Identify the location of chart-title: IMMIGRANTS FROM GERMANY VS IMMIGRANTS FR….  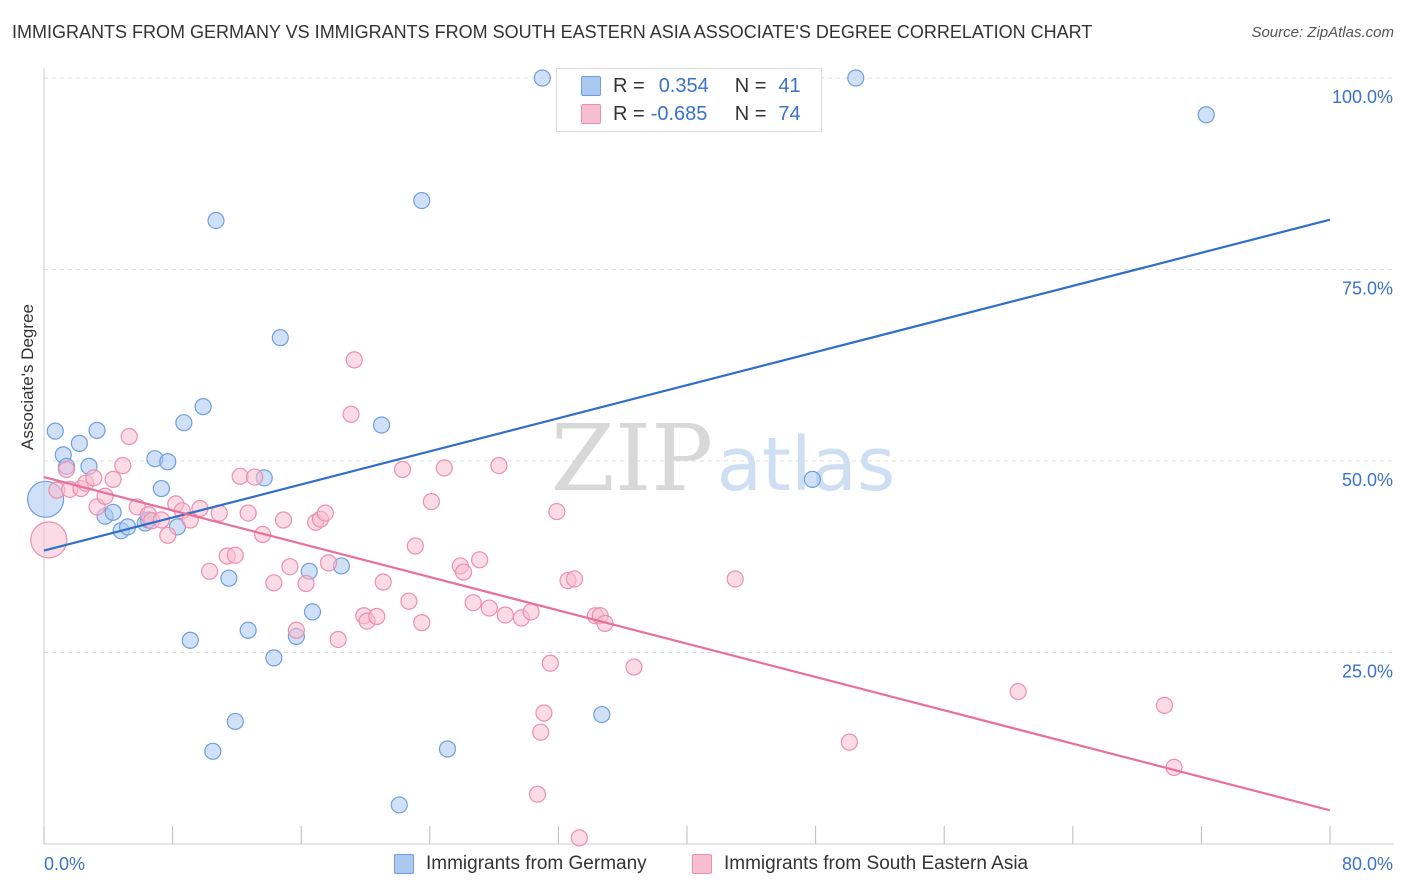
(552, 32).